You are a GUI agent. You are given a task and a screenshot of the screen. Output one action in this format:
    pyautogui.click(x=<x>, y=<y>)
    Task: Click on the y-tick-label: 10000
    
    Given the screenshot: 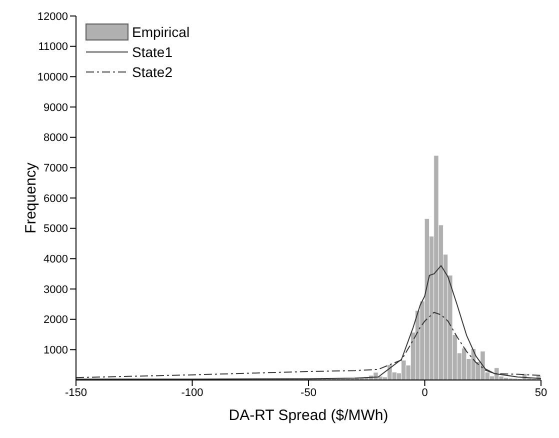 What is the action you would take?
    pyautogui.click(x=52, y=78)
    